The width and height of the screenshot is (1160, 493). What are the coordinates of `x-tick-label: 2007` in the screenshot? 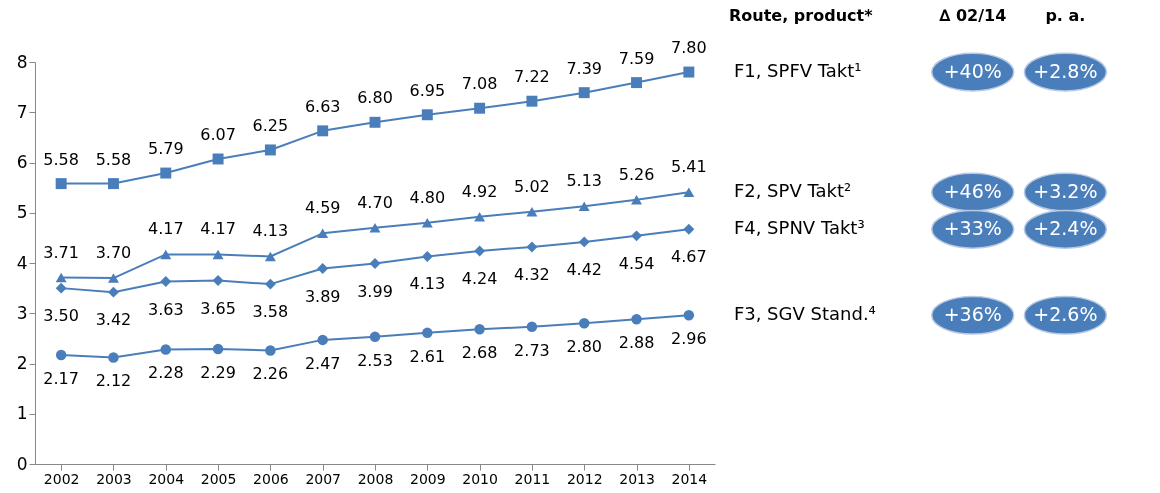 It's located at (323, 478).